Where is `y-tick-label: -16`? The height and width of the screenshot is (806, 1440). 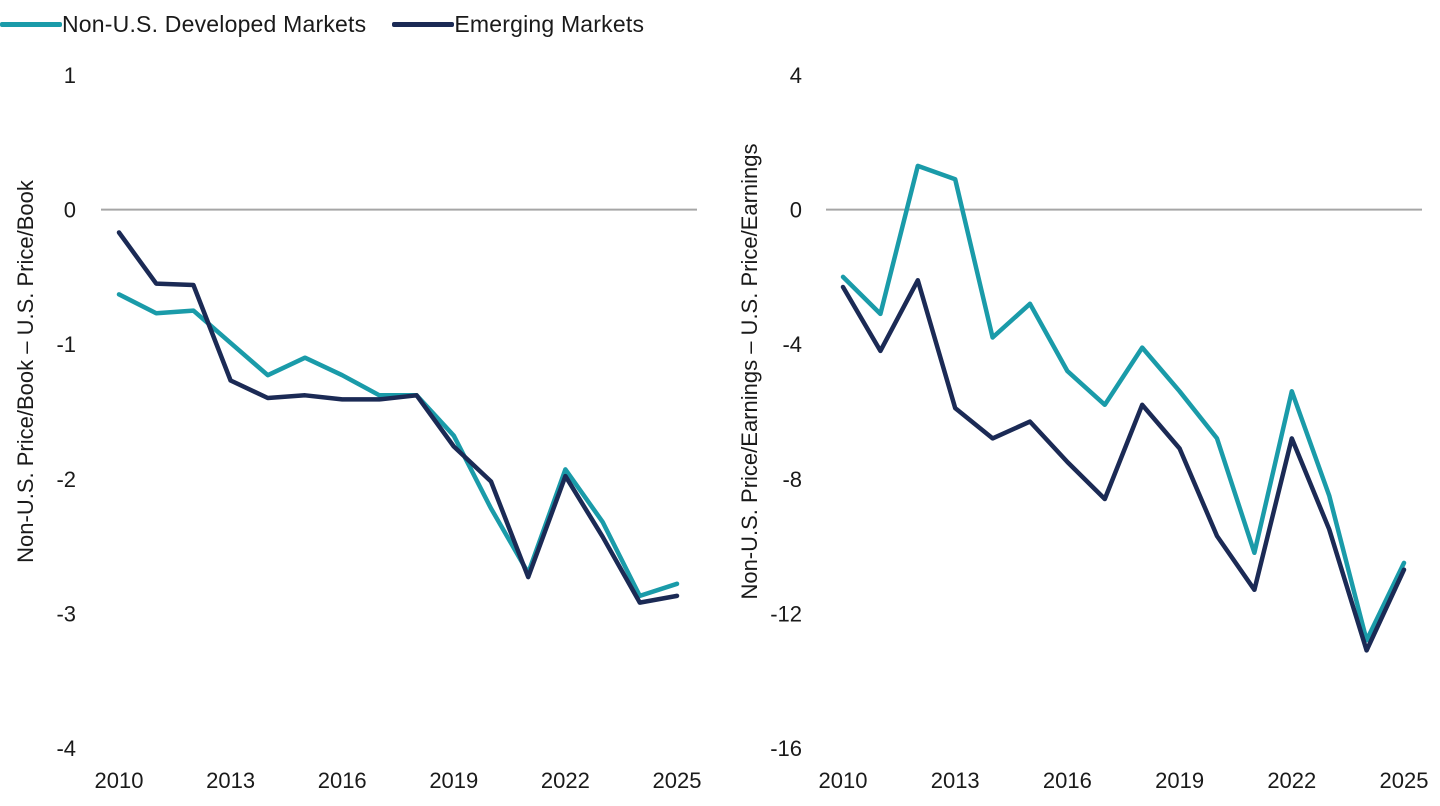 y-tick-label: -16 is located at coordinates (786, 748).